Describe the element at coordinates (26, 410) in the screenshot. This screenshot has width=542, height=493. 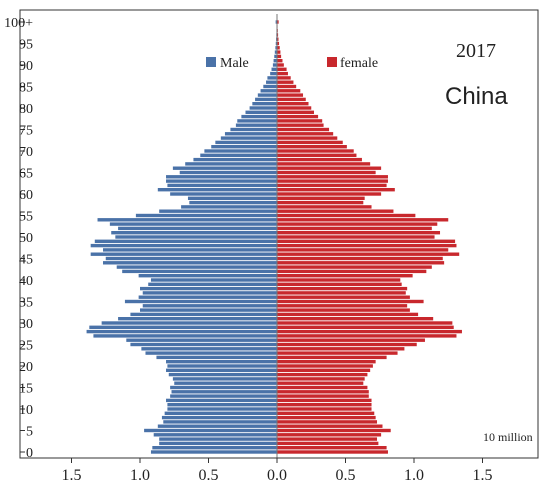
I see `y-tick-label-2: 10` at that location.